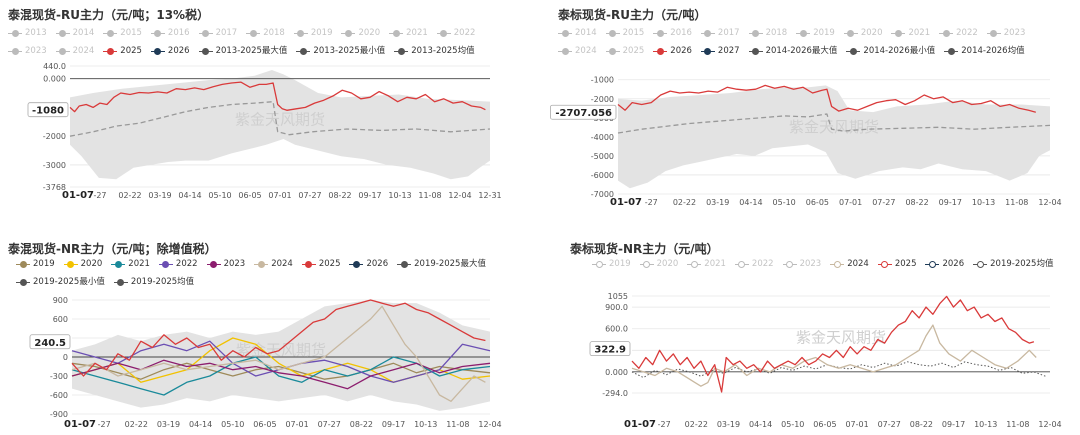 The image size is (1080, 435). What do you see at coordinates (667, 264) in the screenshot?
I see `legend-label: 2020` at bounding box center [667, 264].